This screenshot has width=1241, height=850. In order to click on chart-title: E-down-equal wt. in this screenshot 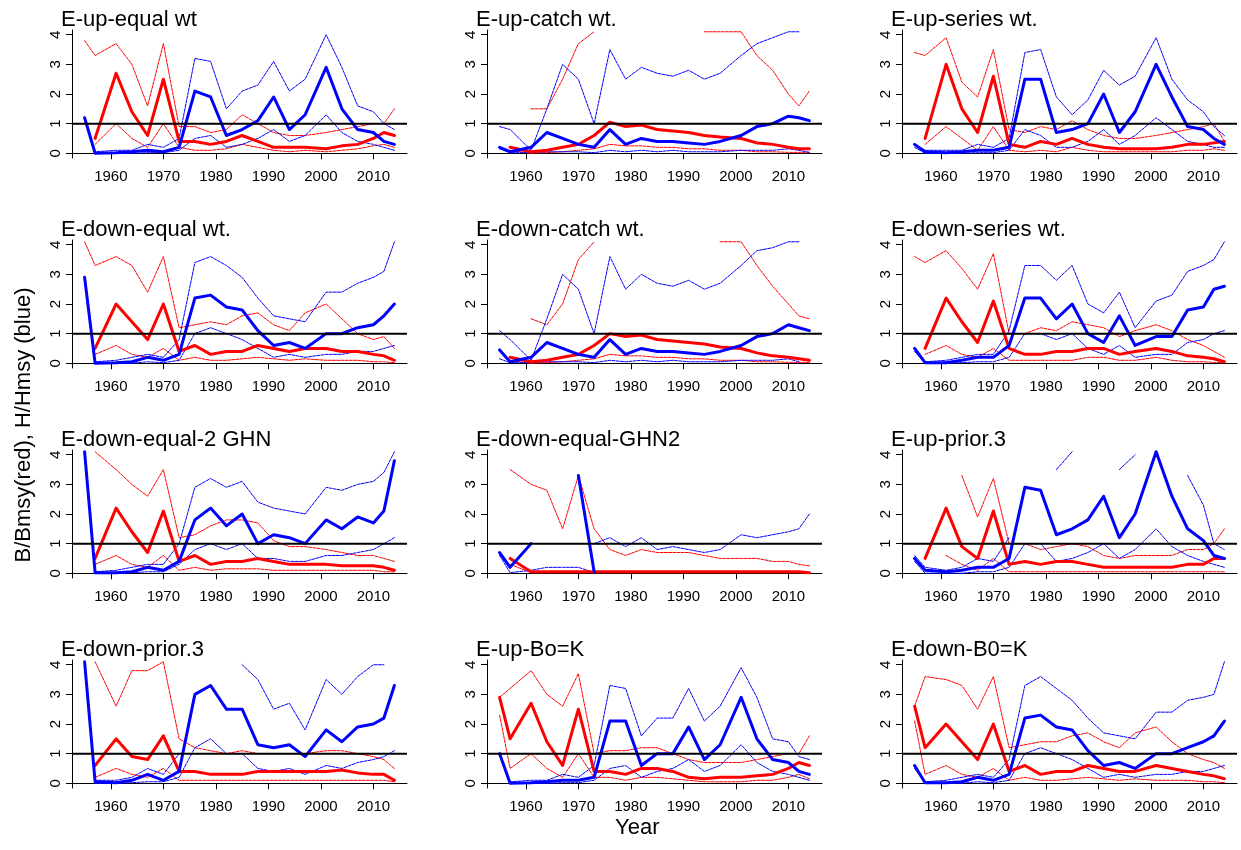, I will do `click(146, 228)`.